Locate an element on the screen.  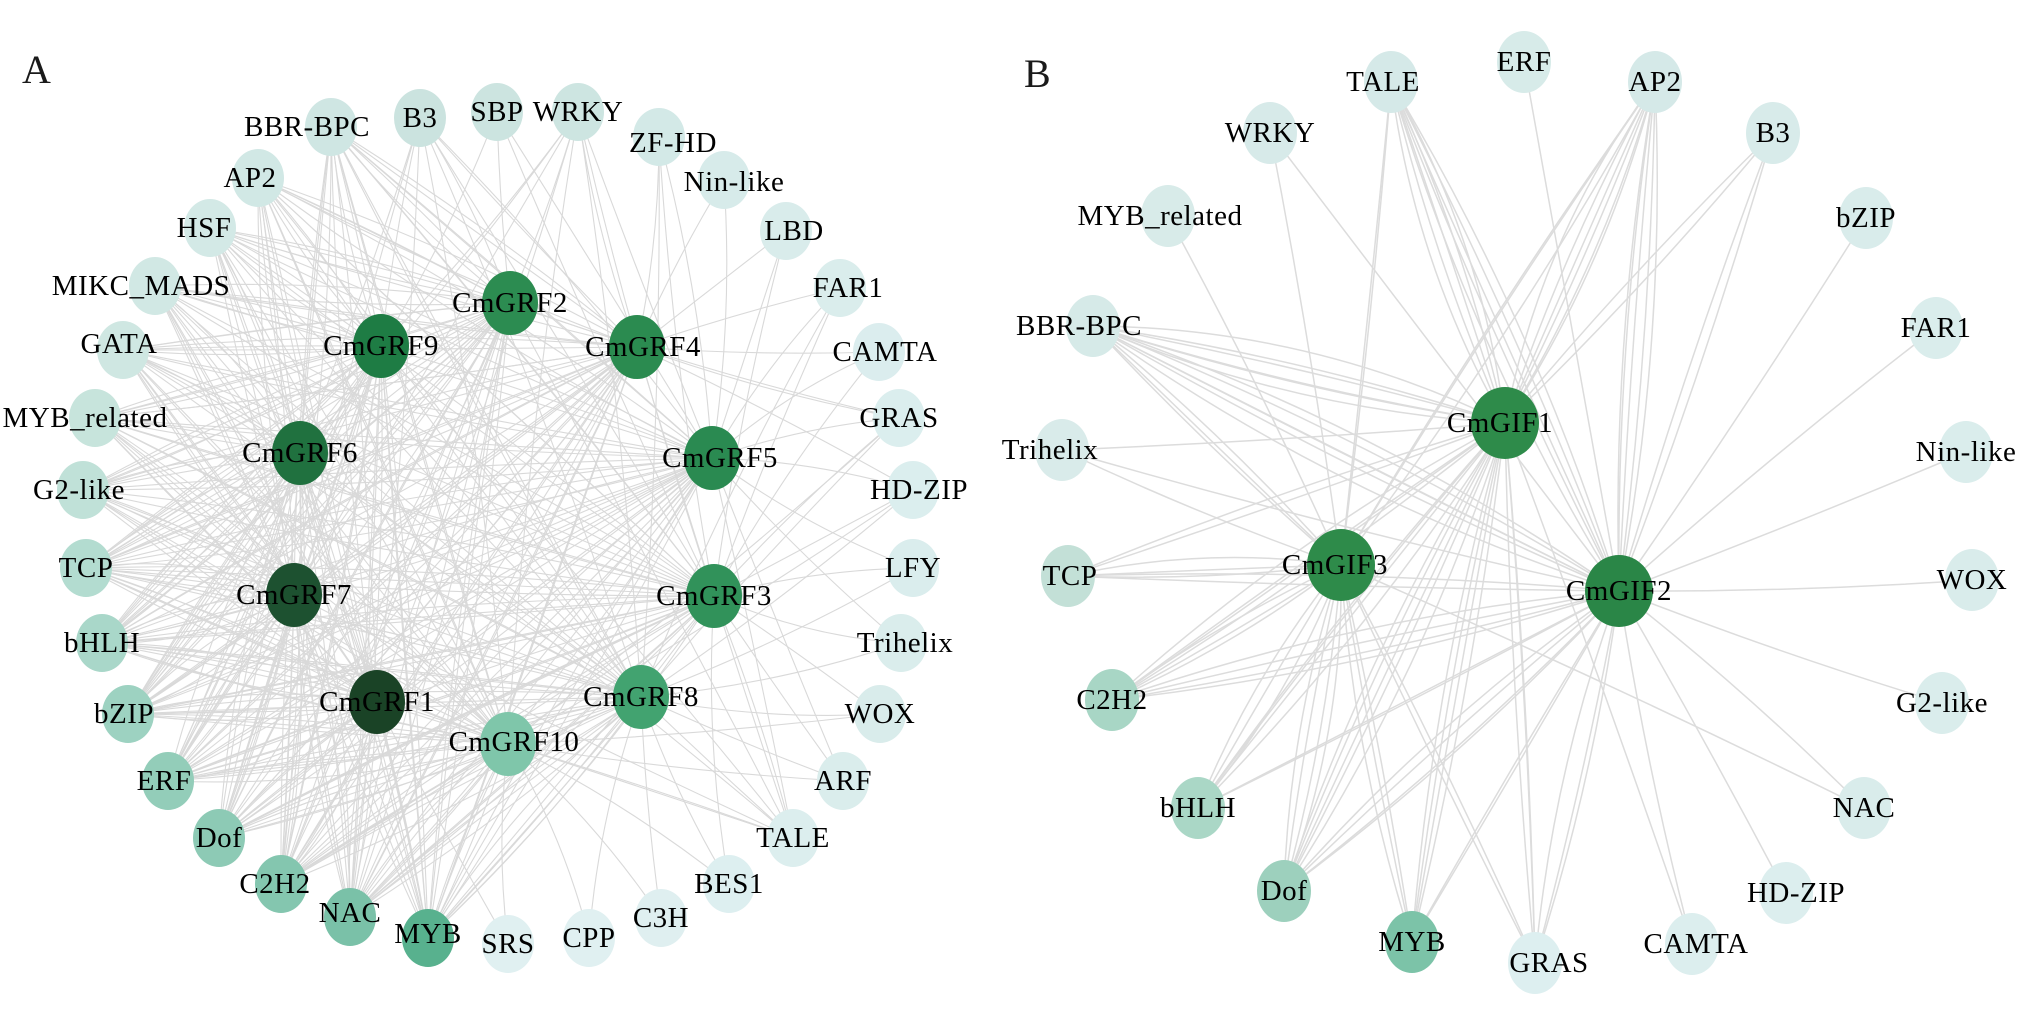
edge-NAC-CmGRF4 is located at coordinates (493, 632).